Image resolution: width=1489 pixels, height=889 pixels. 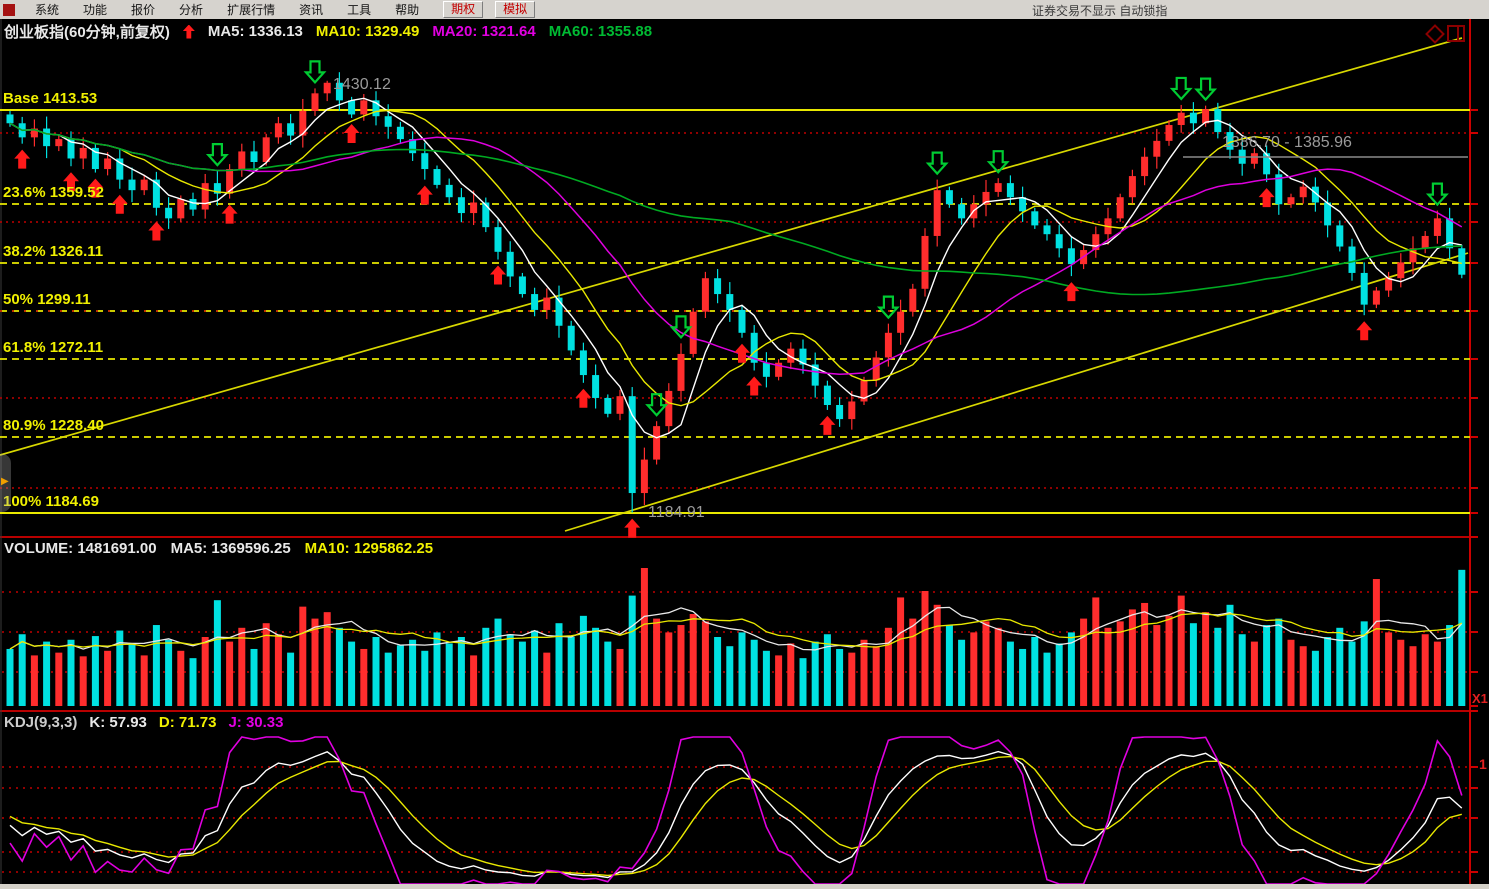 What do you see at coordinates (484, 31) in the screenshot?
I see `ma20-value: MA20: 1321.64` at bounding box center [484, 31].